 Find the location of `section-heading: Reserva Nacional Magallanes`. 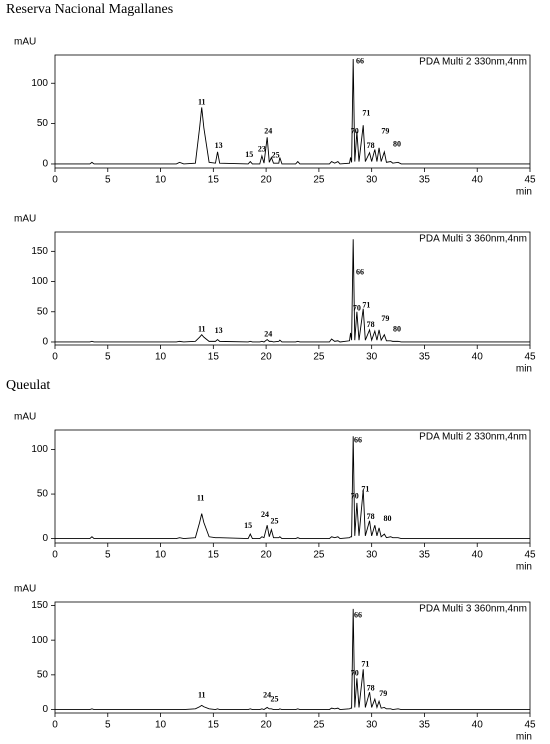

section-heading: Reserva Nacional Magallanes is located at coordinates (89, 9).